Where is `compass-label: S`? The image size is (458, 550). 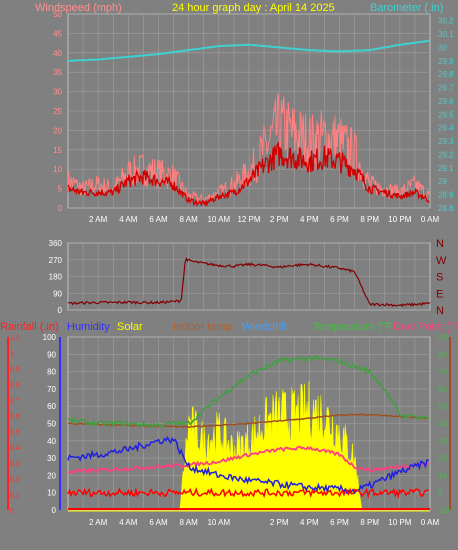 compass-label: S is located at coordinates (439, 278).